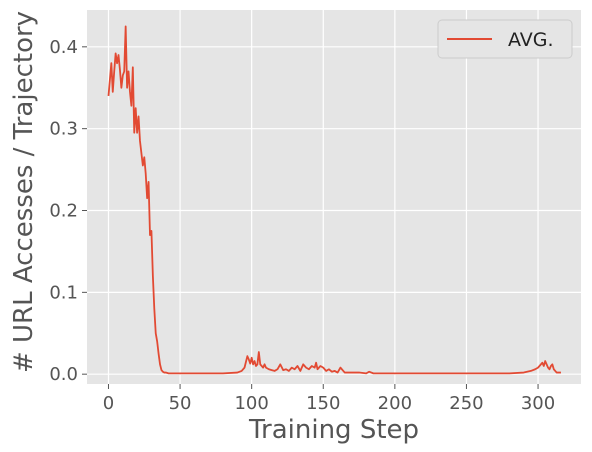 This screenshot has height=452, width=592. Describe the element at coordinates (466, 403) in the screenshot. I see `x-tick-label: 250` at that location.